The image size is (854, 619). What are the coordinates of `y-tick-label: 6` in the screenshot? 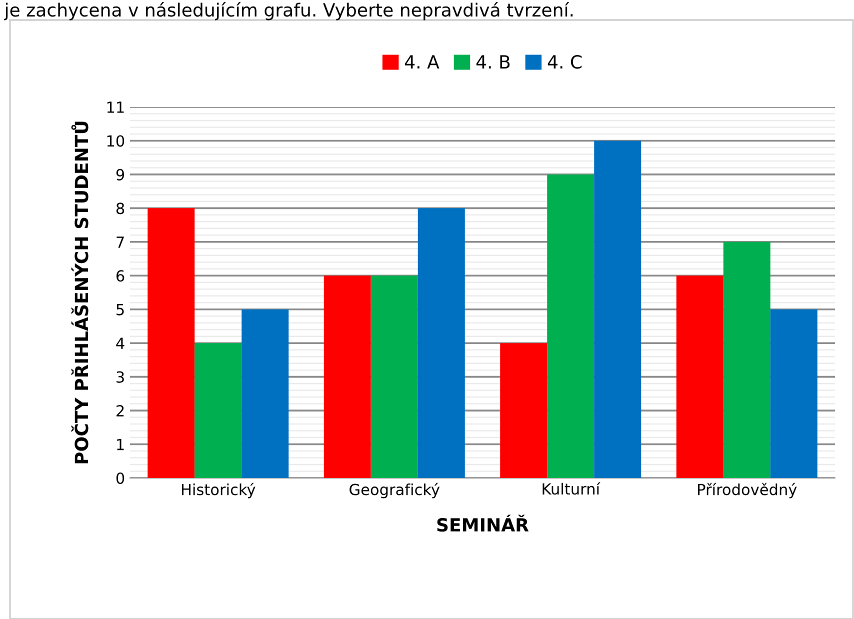 It's located at (120, 276).